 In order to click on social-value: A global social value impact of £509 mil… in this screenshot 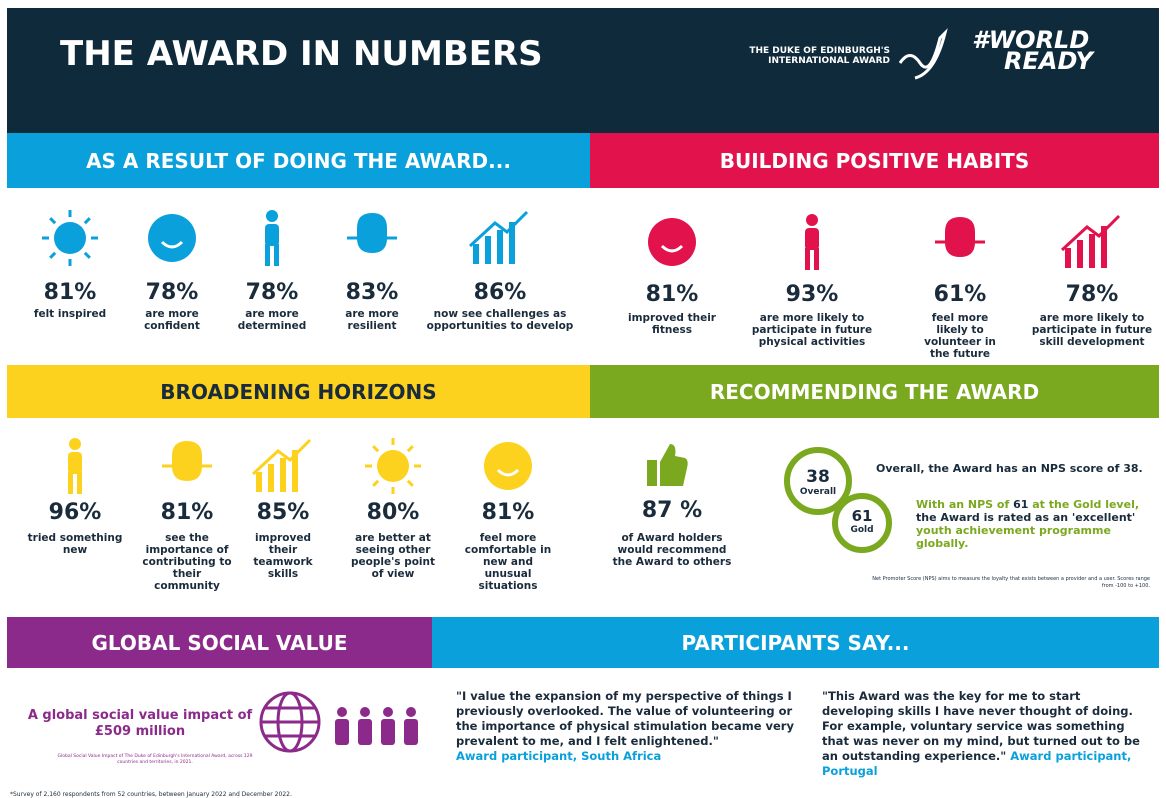, I will do `click(140, 724)`.